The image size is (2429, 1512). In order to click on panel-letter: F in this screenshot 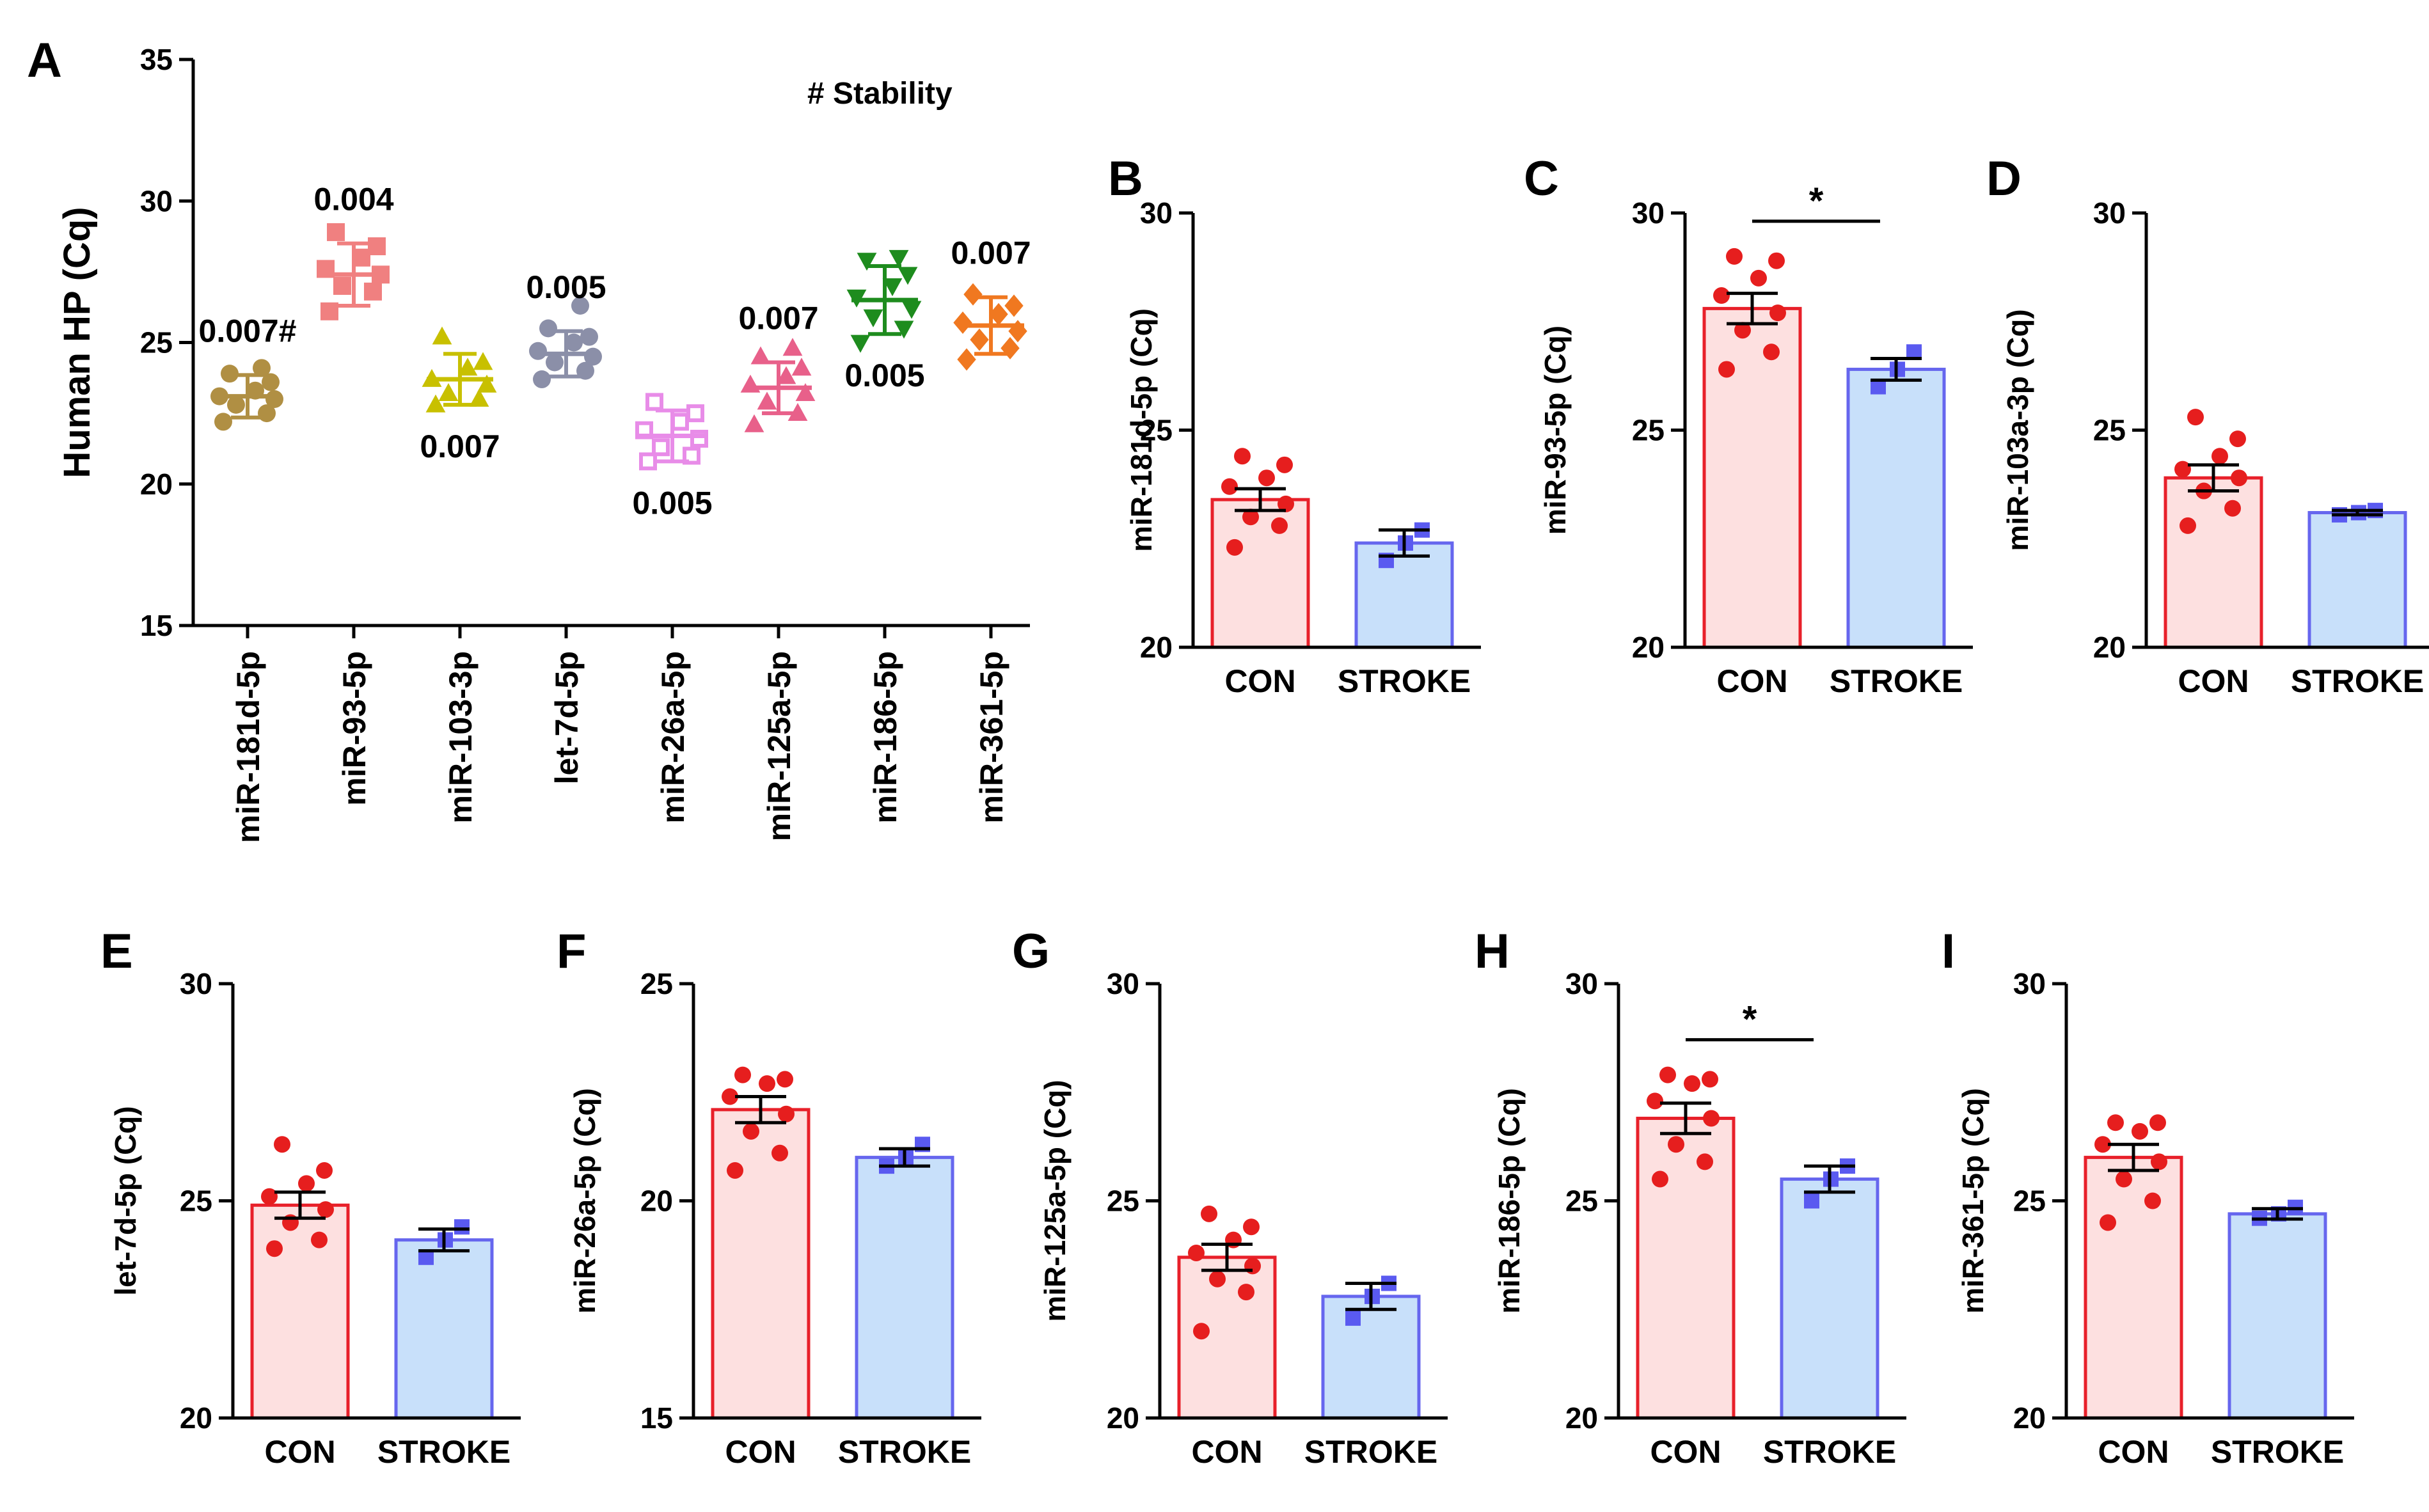, I will do `click(571, 951)`.